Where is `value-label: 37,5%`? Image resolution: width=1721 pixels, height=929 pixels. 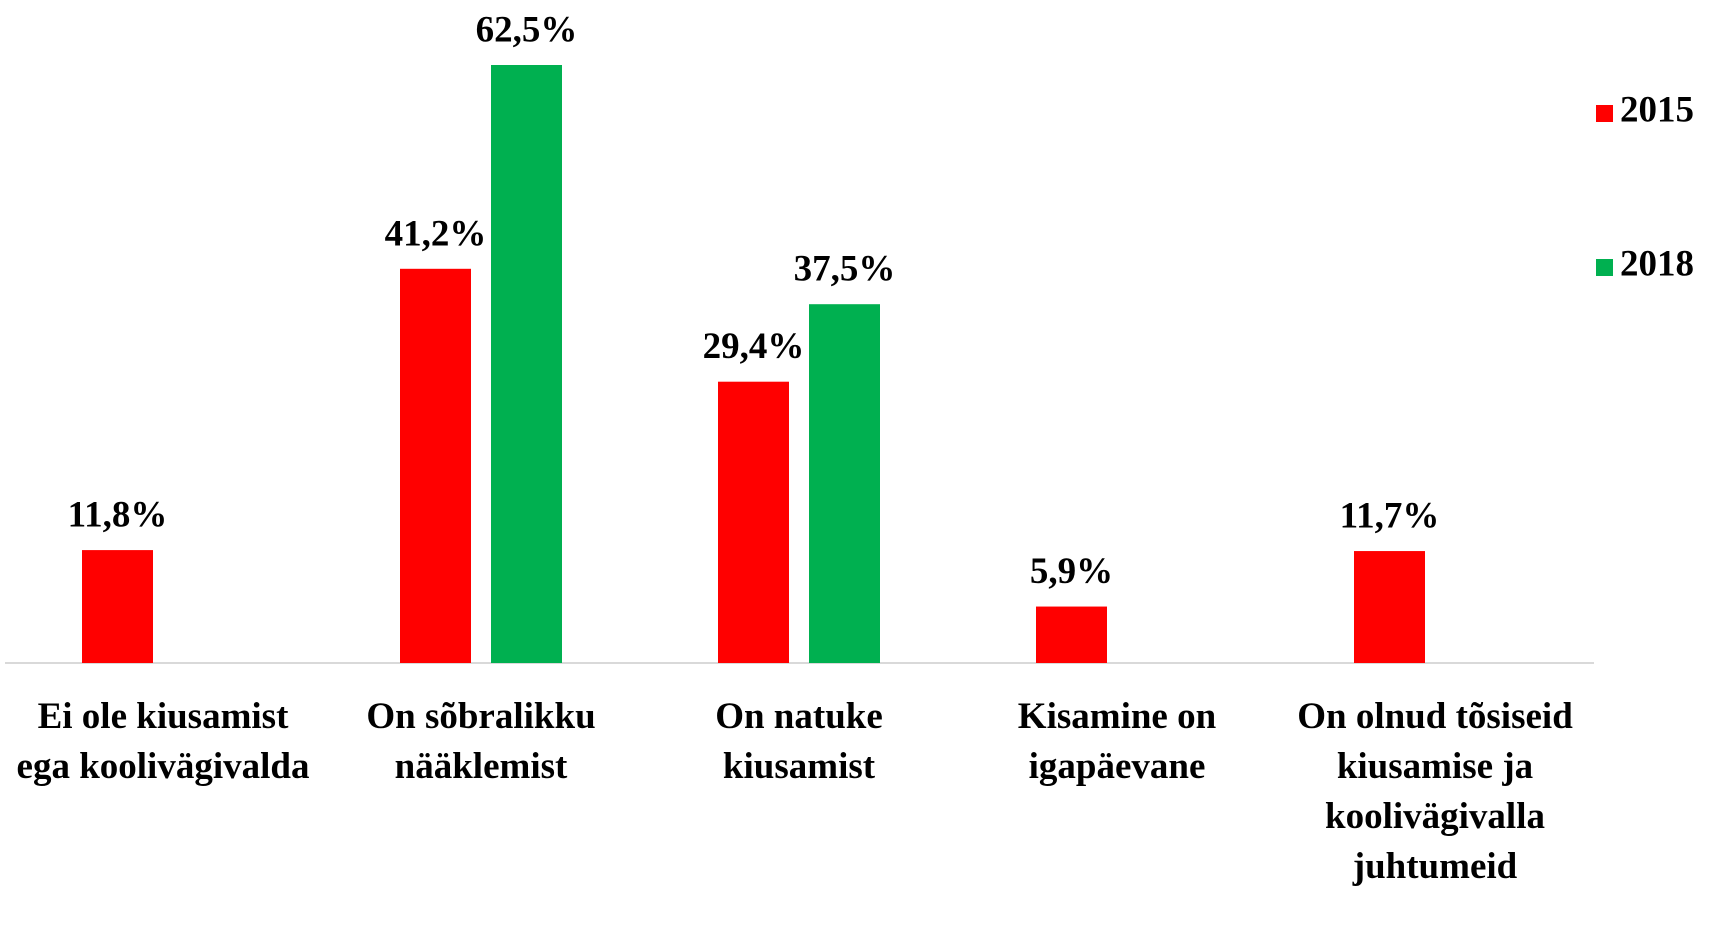
value-label: 37,5% is located at coordinates (845, 269).